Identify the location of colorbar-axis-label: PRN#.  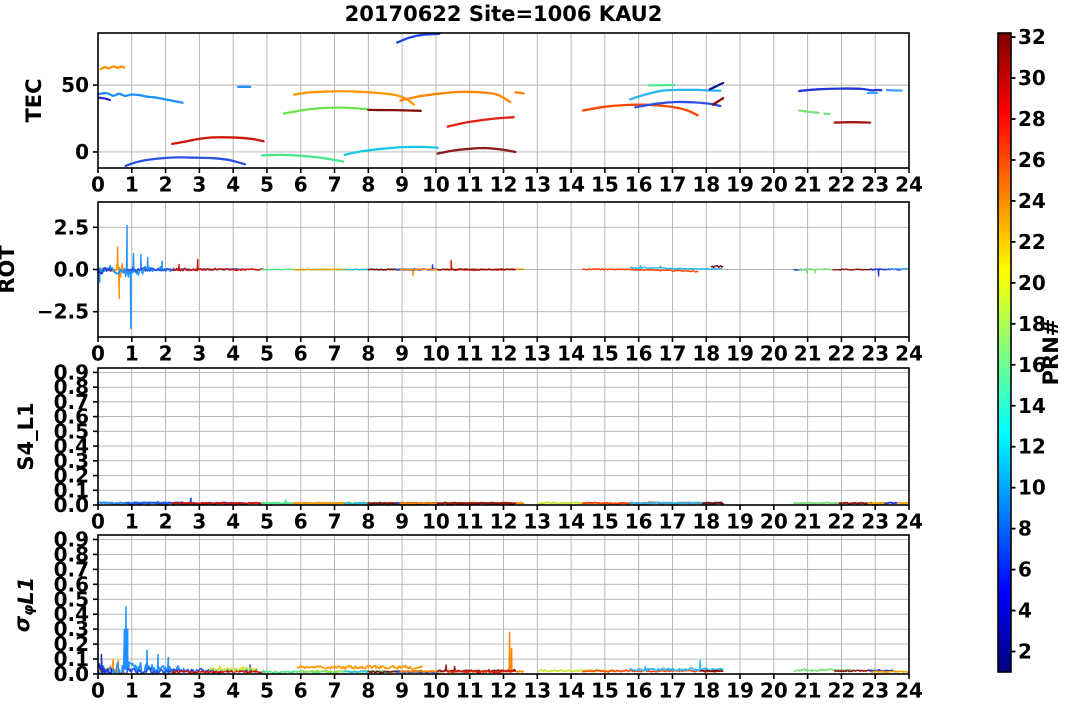
(1051, 352).